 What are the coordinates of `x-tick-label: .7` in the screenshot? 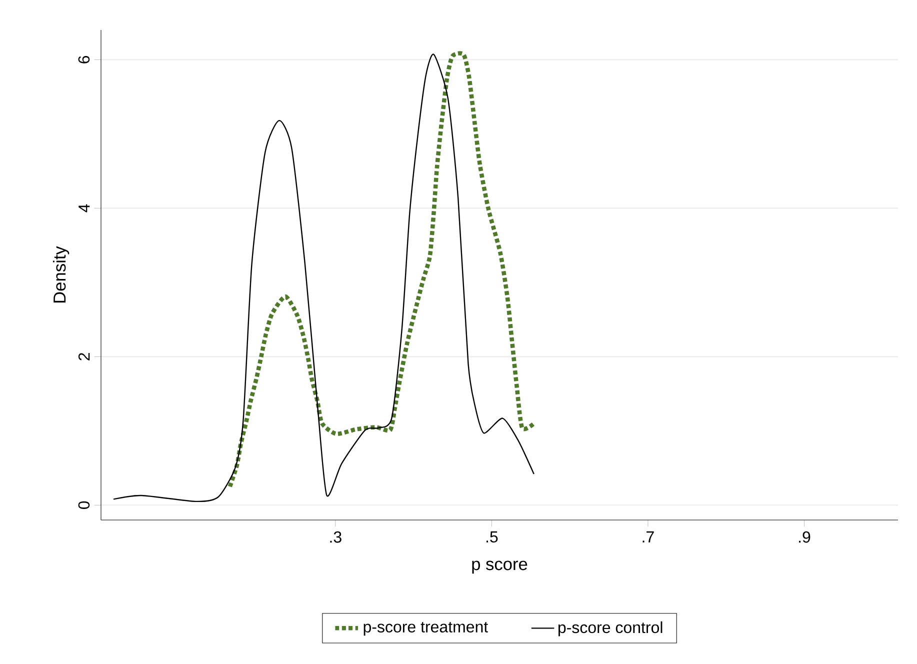 It's located at (648, 536).